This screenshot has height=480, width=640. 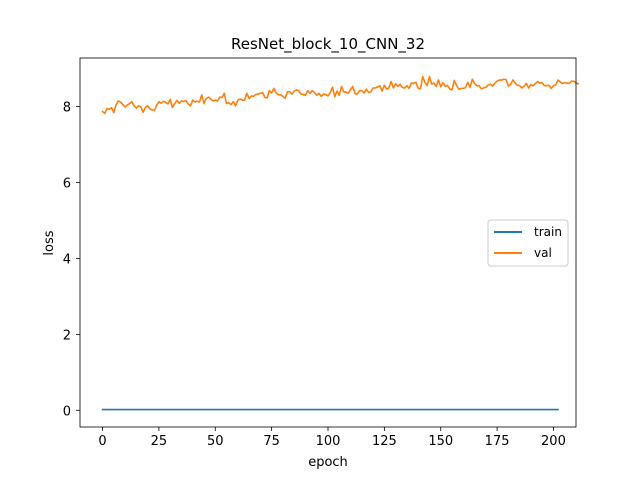 What do you see at coordinates (271, 441) in the screenshot?
I see `x-tick-label: 75` at bounding box center [271, 441].